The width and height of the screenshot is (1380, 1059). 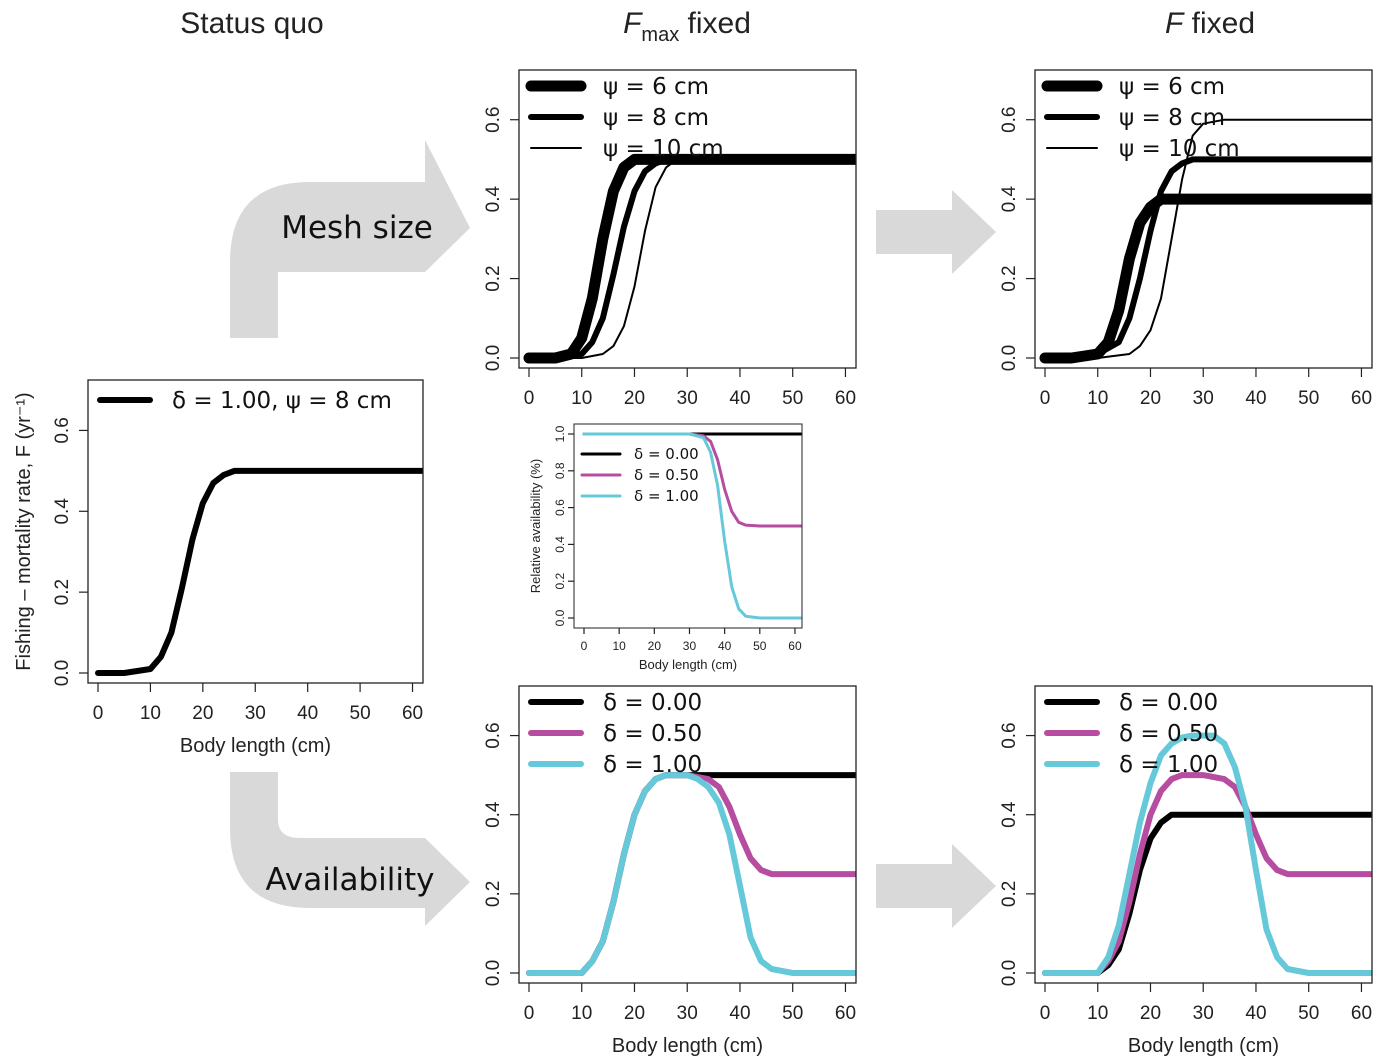 What do you see at coordinates (687, 26) in the screenshot?
I see `title-fmax-fixed: Fmax fixed` at bounding box center [687, 26].